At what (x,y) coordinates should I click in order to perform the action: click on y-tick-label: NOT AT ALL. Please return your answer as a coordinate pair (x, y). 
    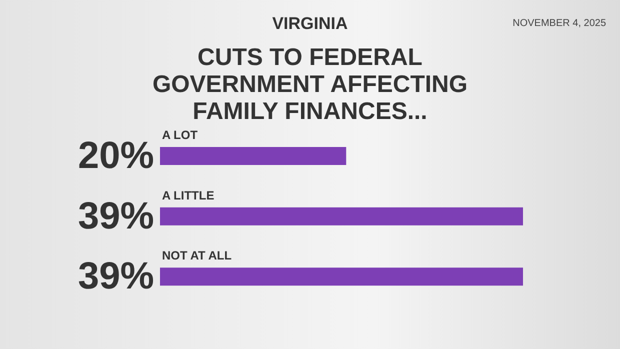
    Looking at the image, I should click on (197, 255).